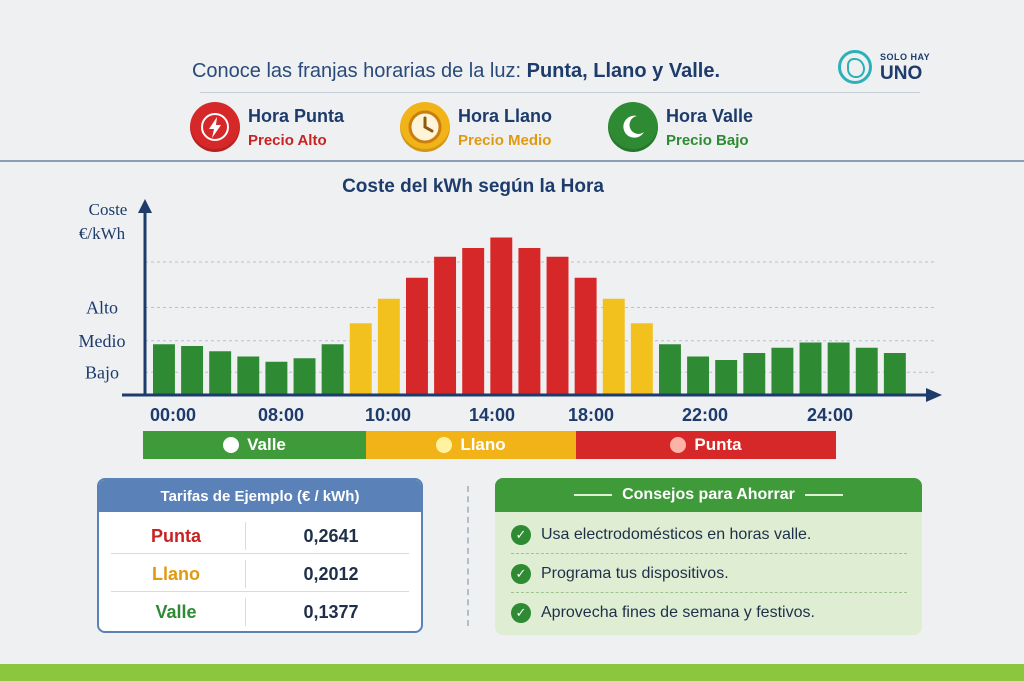 This screenshot has width=1024, height=681. I want to click on tip-text: Programa tus dispositivos., so click(635, 573).